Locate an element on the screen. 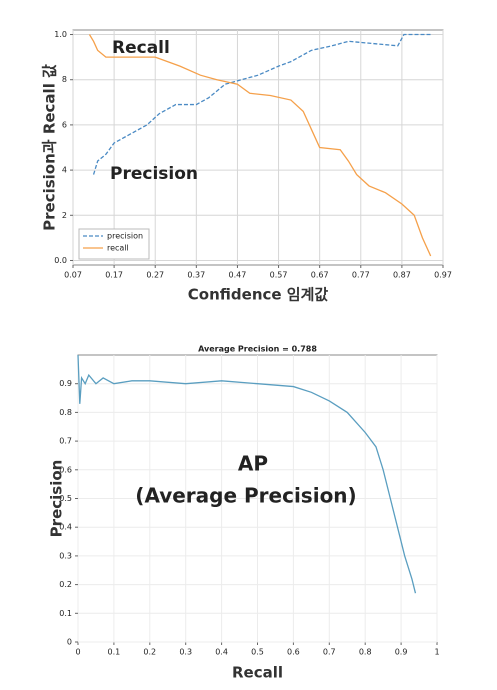 The width and height of the screenshot is (497, 690). x-tick-label: 0.3 is located at coordinates (185, 652).